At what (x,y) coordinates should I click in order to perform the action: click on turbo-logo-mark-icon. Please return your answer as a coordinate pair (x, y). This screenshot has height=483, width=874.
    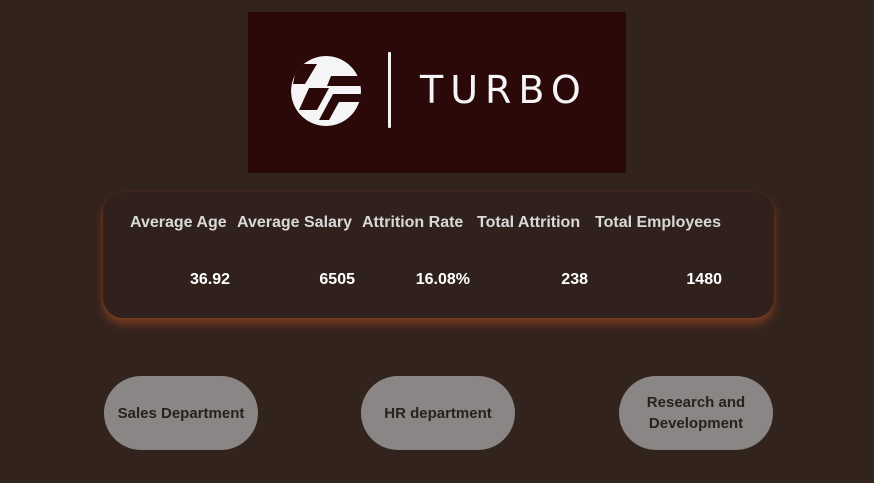
    Looking at the image, I should click on (326, 91).